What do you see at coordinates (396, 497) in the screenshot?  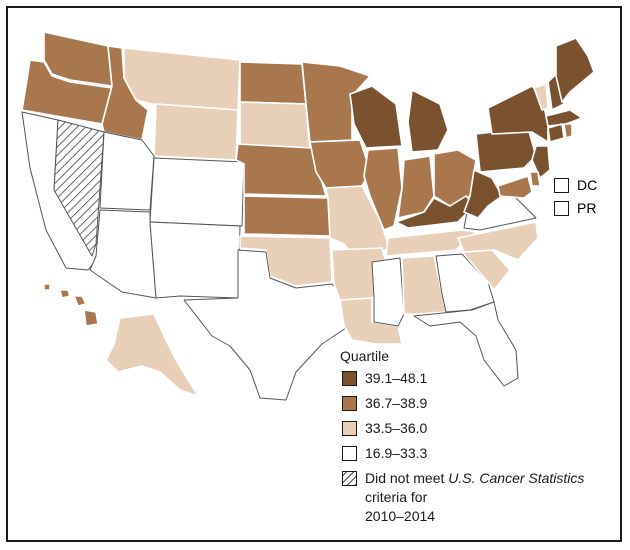 I see `nodata-text-2: criteria for` at bounding box center [396, 497].